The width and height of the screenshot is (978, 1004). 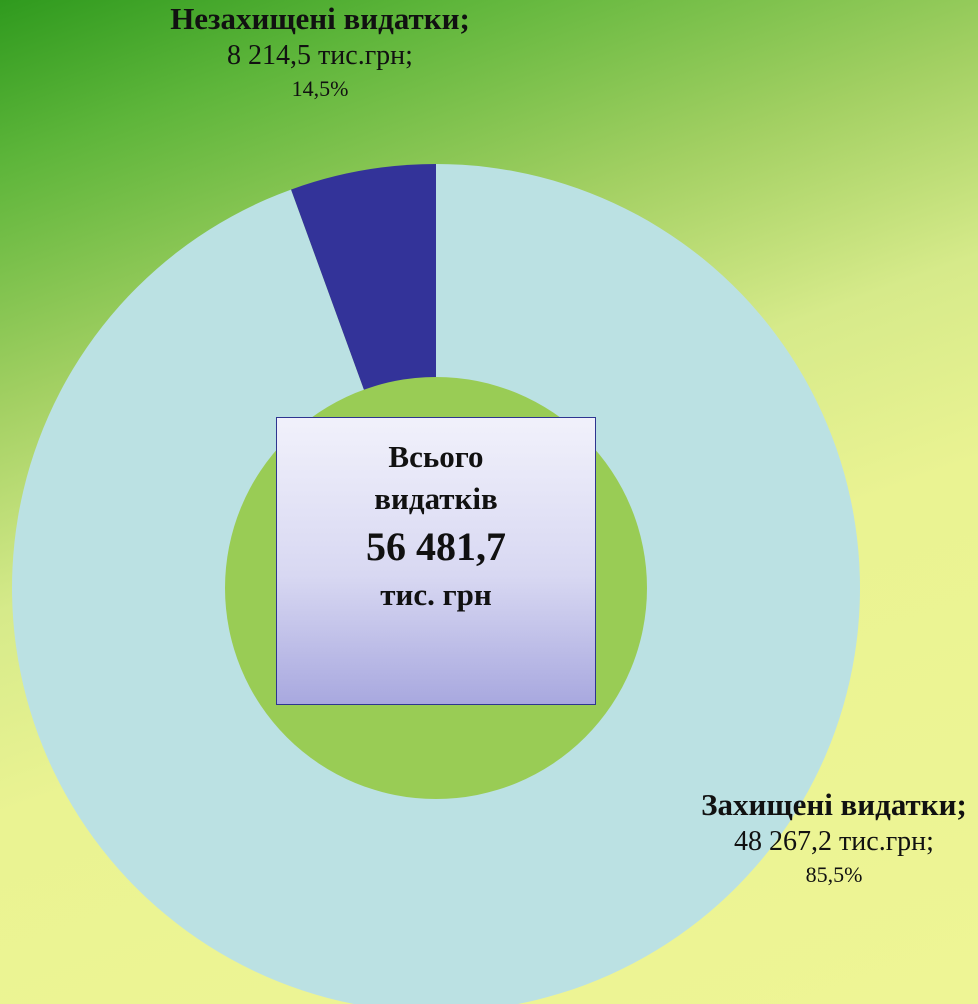 I want to click on total-label-line-2: видатків, so click(x=436, y=498).